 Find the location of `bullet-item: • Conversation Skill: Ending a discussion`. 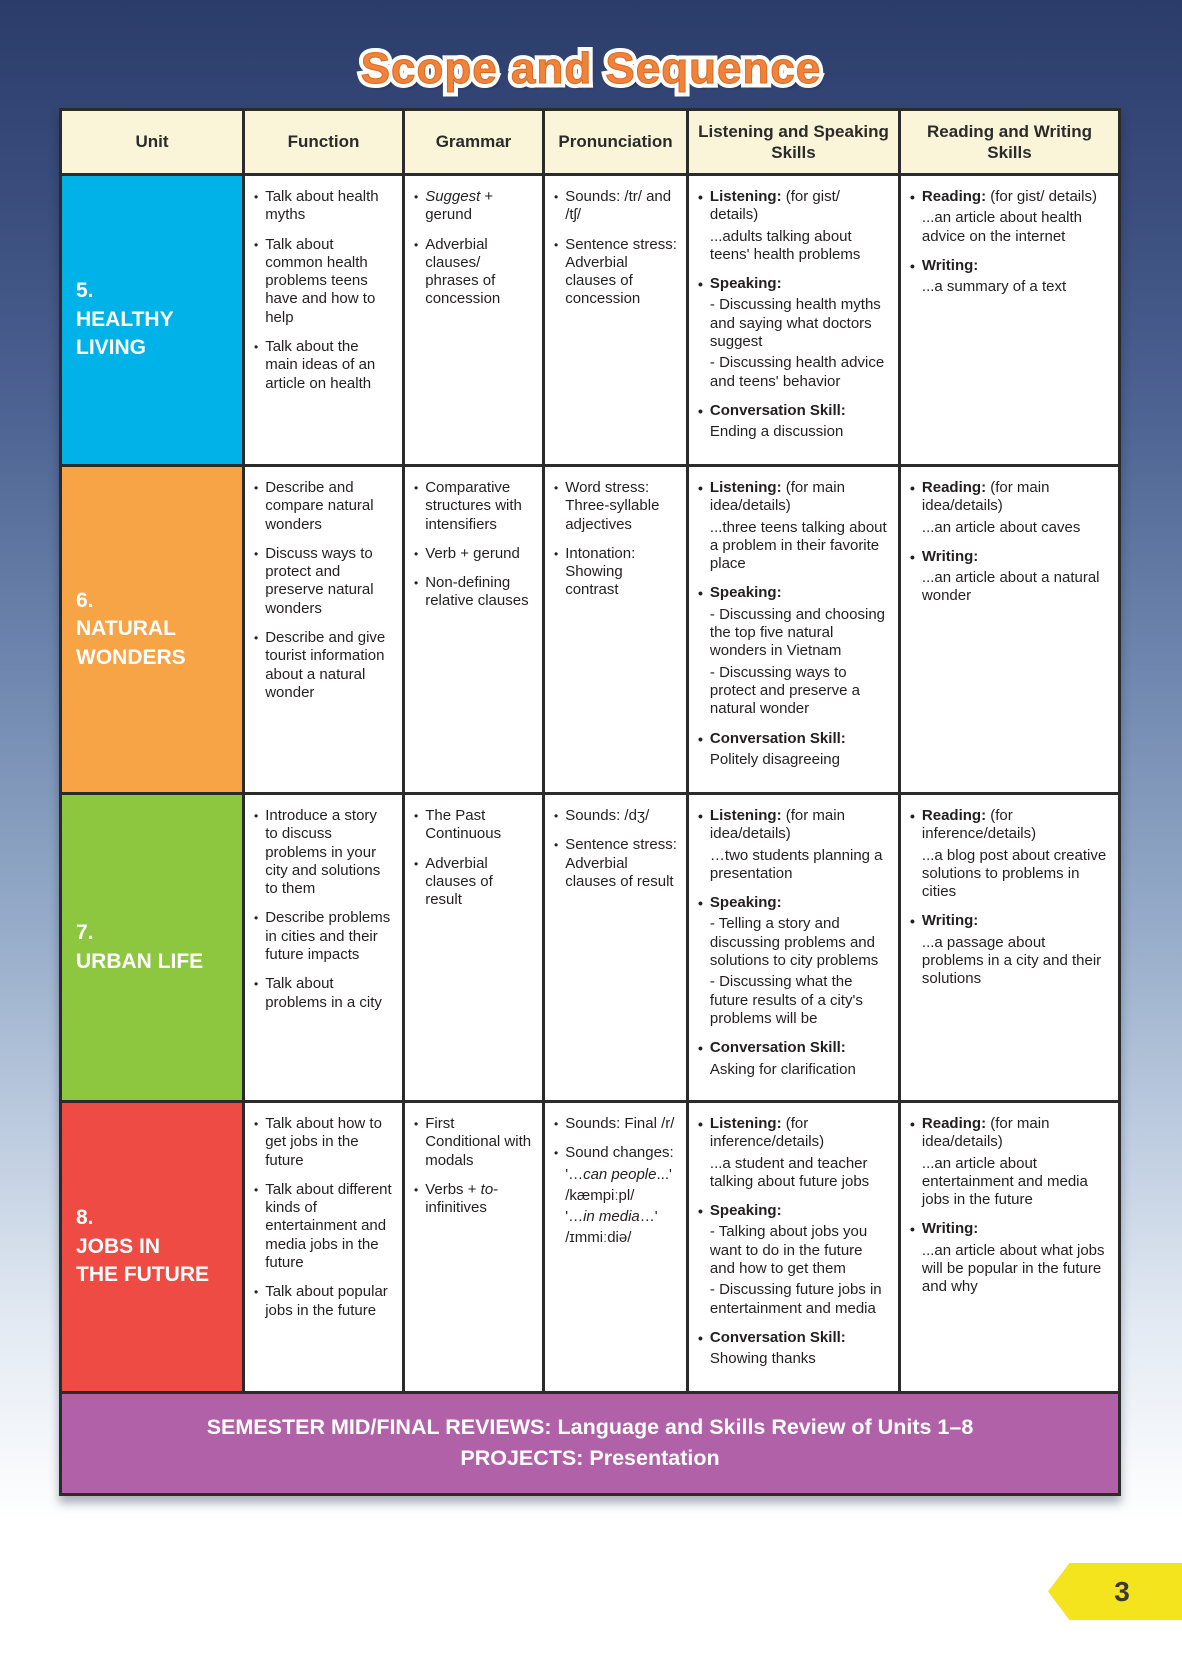

bullet-item: • Conversation Skill: Ending a discussion is located at coordinates (793, 422).